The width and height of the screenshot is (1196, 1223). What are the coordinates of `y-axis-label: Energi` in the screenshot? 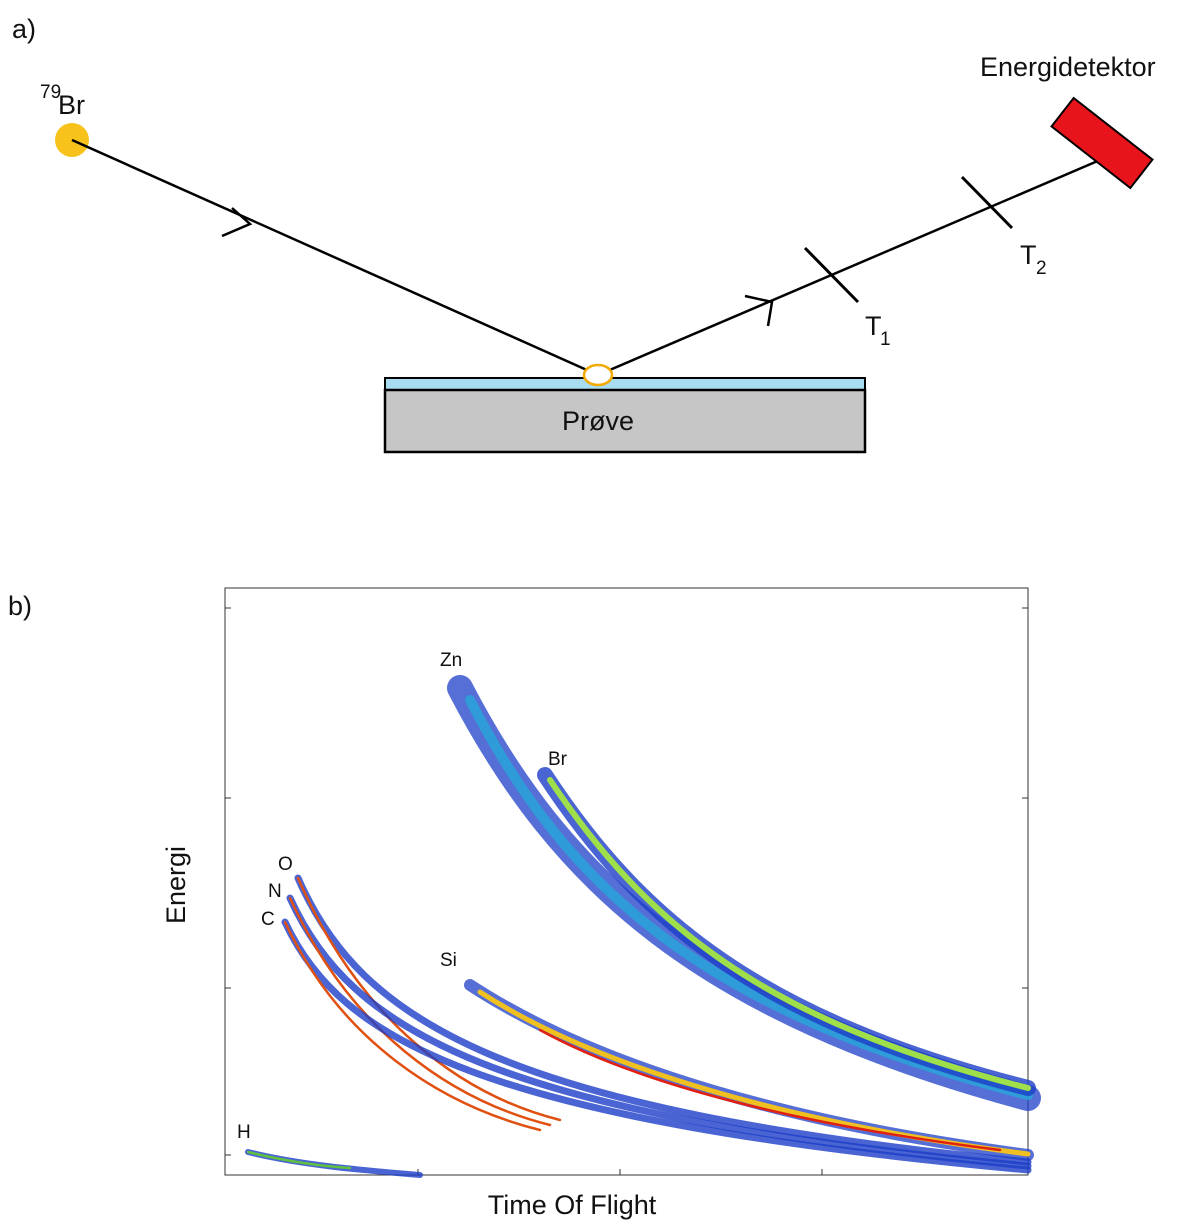 It's located at (176, 885).